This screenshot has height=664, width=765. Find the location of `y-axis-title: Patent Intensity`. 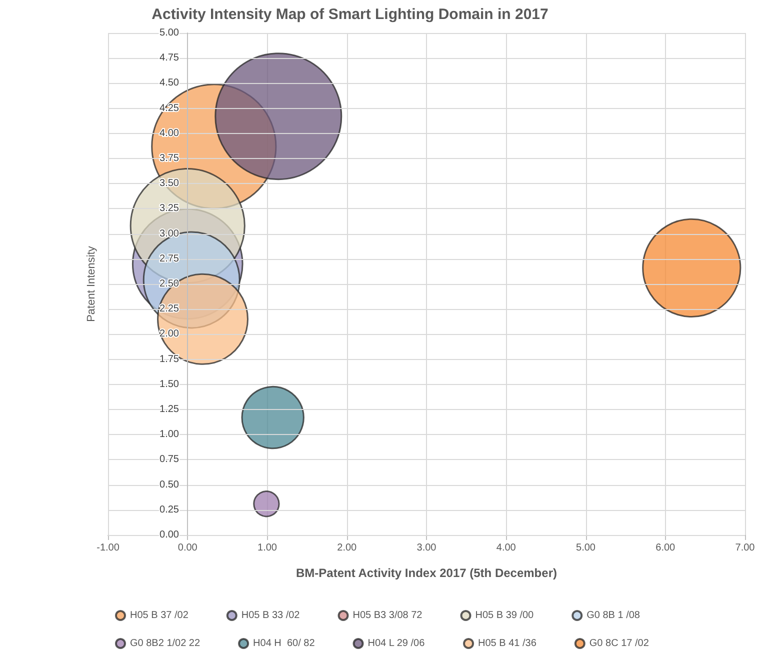

y-axis-title: Patent Intensity is located at coordinates (92, 284).